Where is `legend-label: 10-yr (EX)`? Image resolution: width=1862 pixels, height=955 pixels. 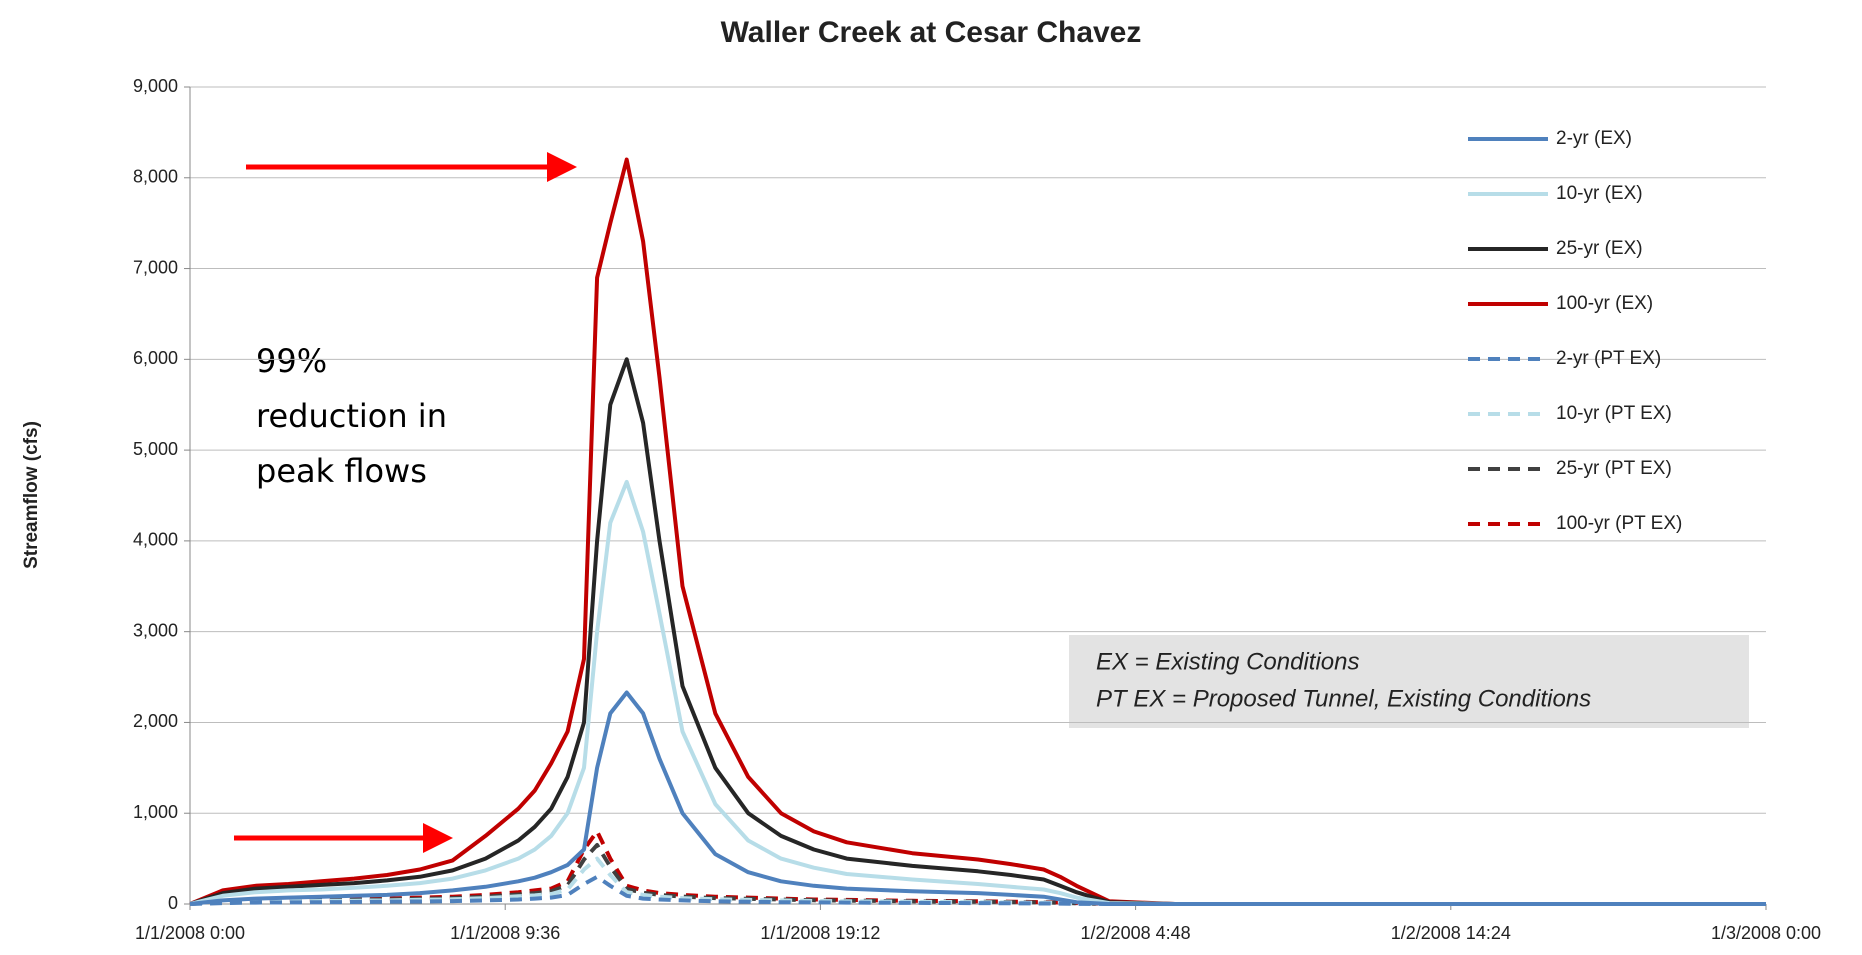 legend-label: 10-yr (EX) is located at coordinates (1599, 193).